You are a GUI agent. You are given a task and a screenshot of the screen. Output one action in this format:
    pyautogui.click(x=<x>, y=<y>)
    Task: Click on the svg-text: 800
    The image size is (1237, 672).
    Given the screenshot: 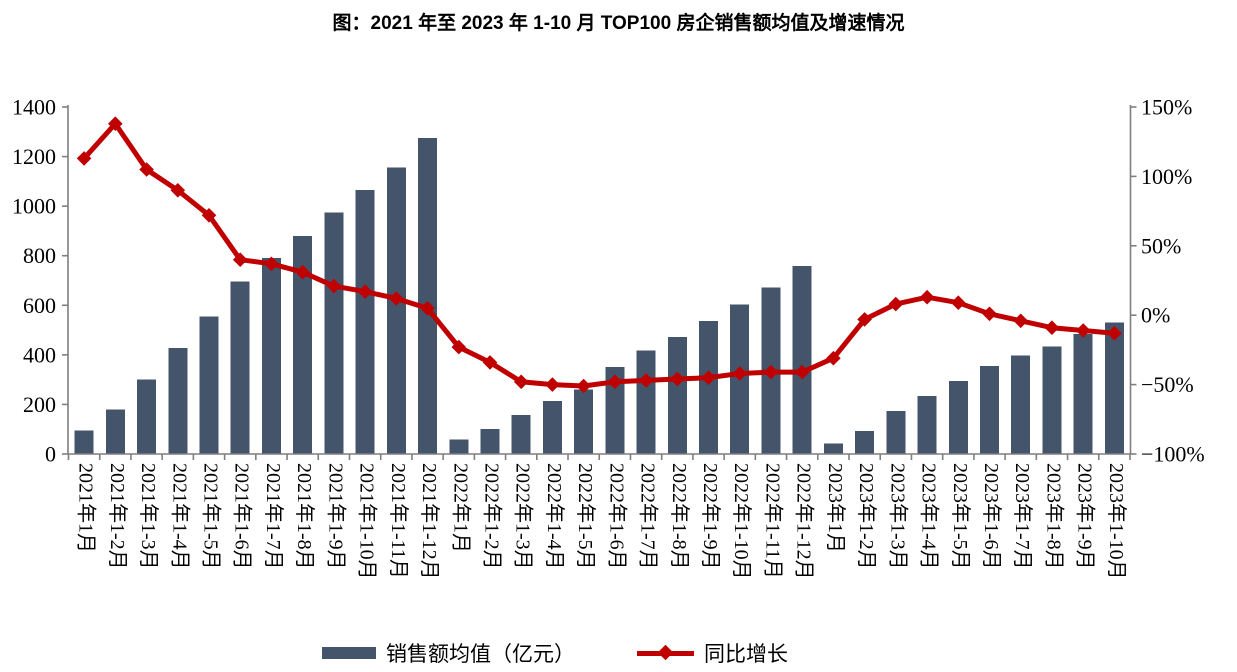 What is the action you would take?
    pyautogui.click(x=39, y=255)
    